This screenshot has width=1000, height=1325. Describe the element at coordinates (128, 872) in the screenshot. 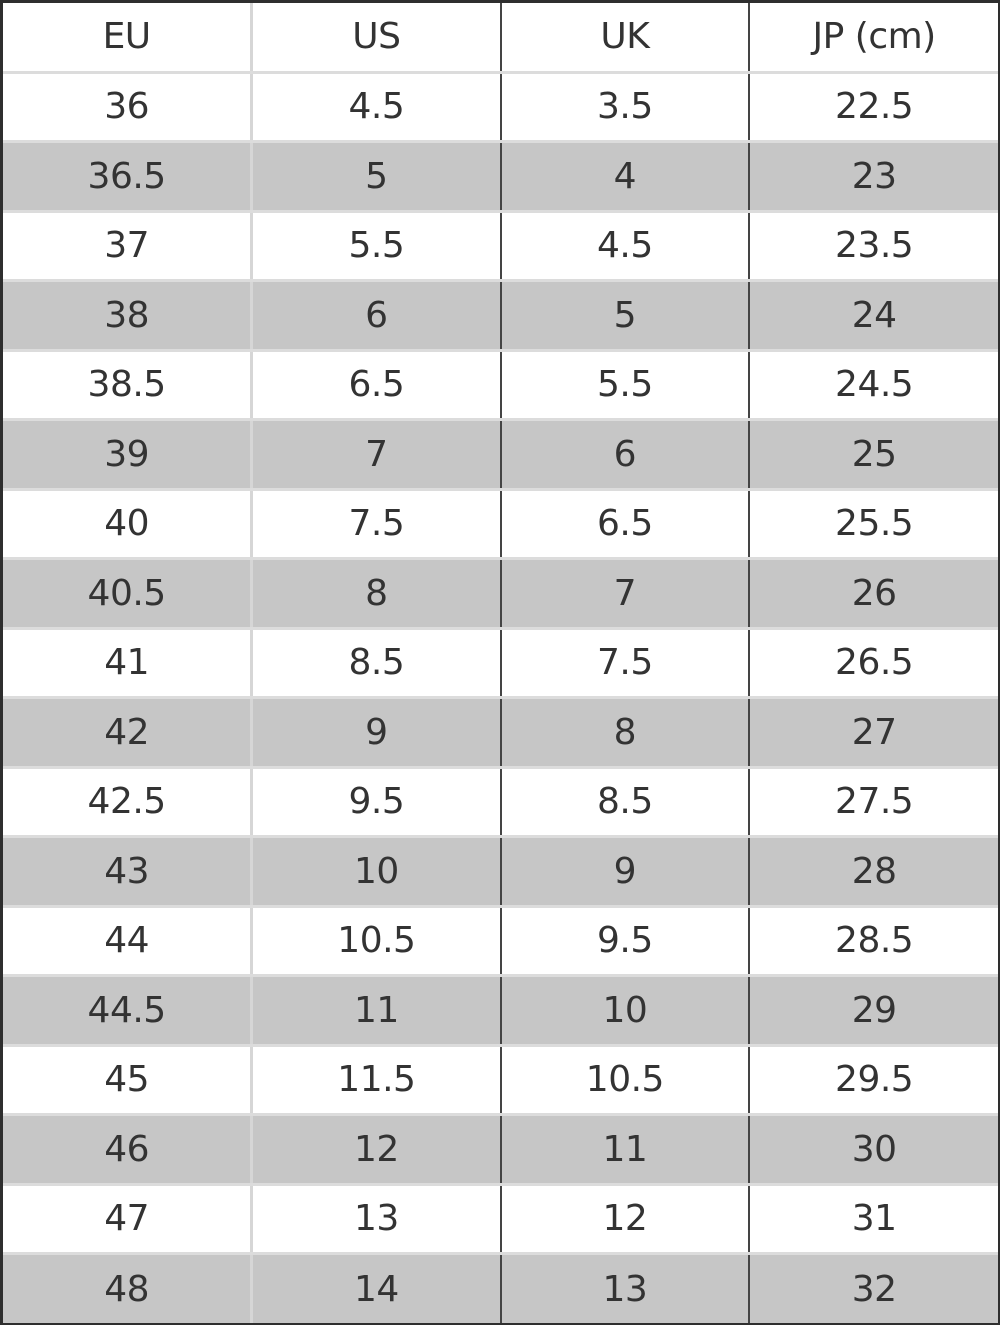

I see `cell-eu: 43` at that location.